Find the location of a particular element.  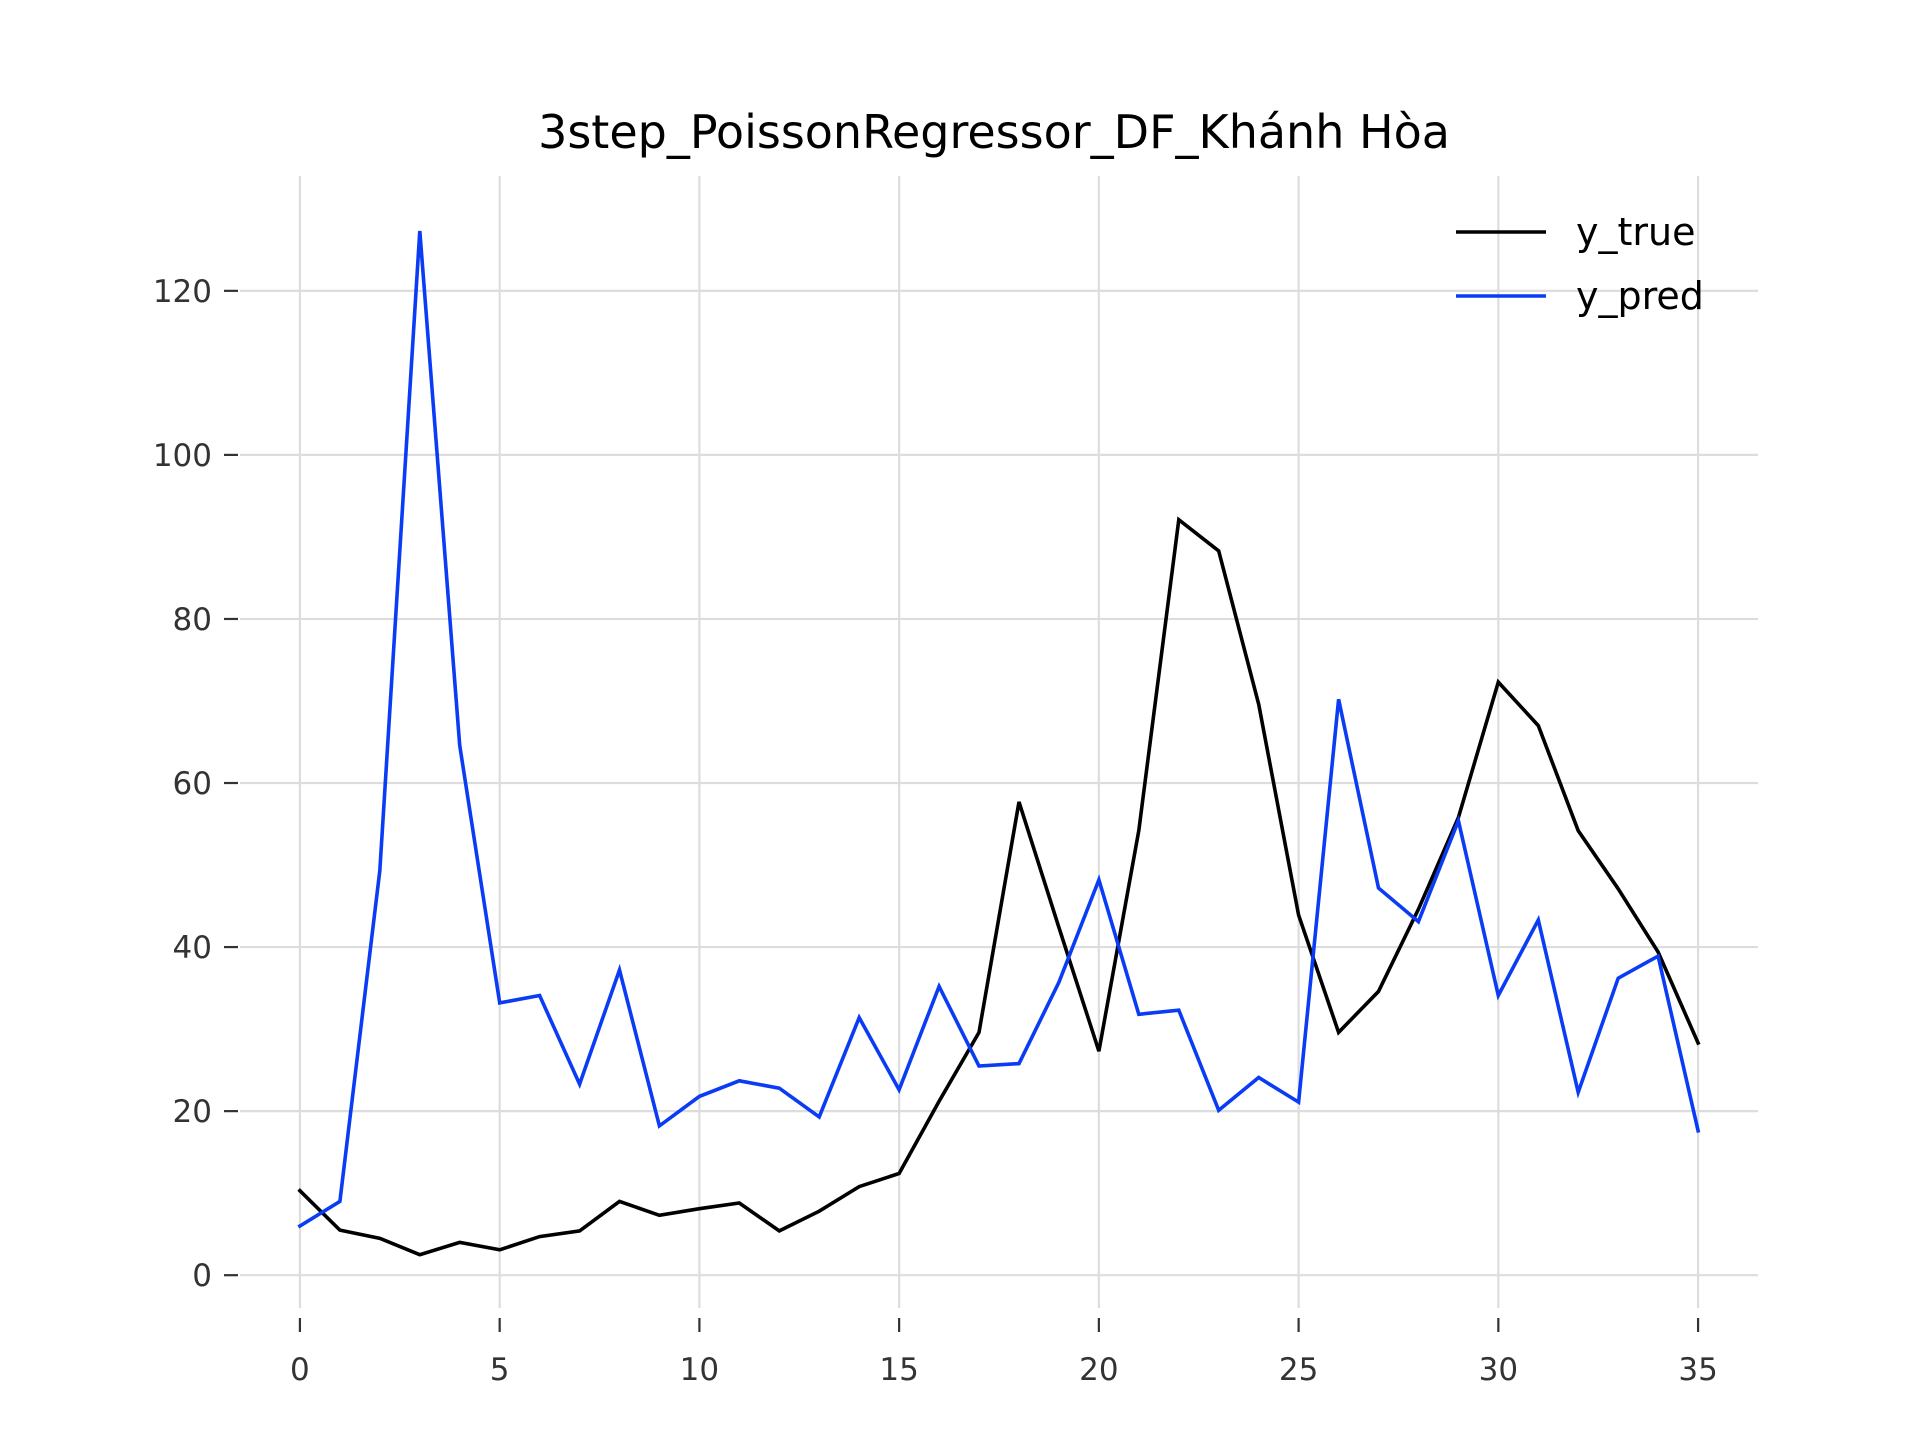

y-tick-label: 20 is located at coordinates (192, 1112).